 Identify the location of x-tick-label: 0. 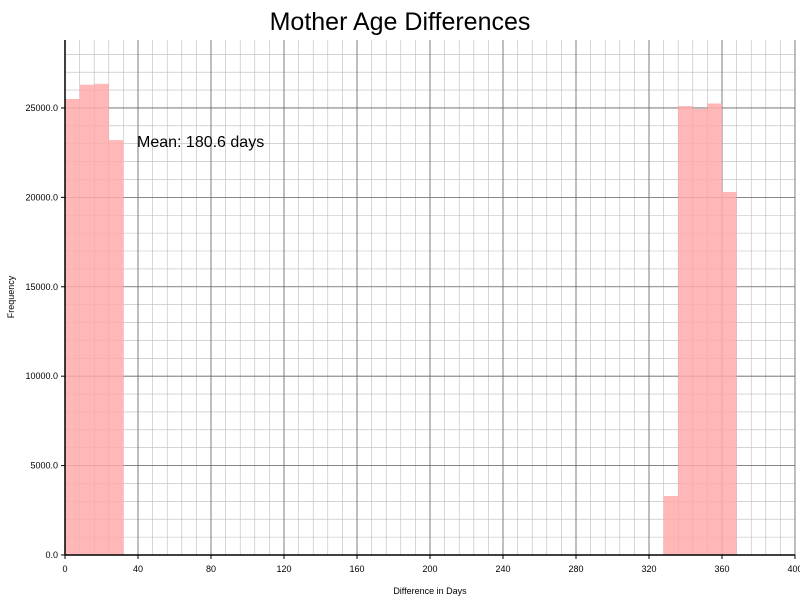
(64, 569).